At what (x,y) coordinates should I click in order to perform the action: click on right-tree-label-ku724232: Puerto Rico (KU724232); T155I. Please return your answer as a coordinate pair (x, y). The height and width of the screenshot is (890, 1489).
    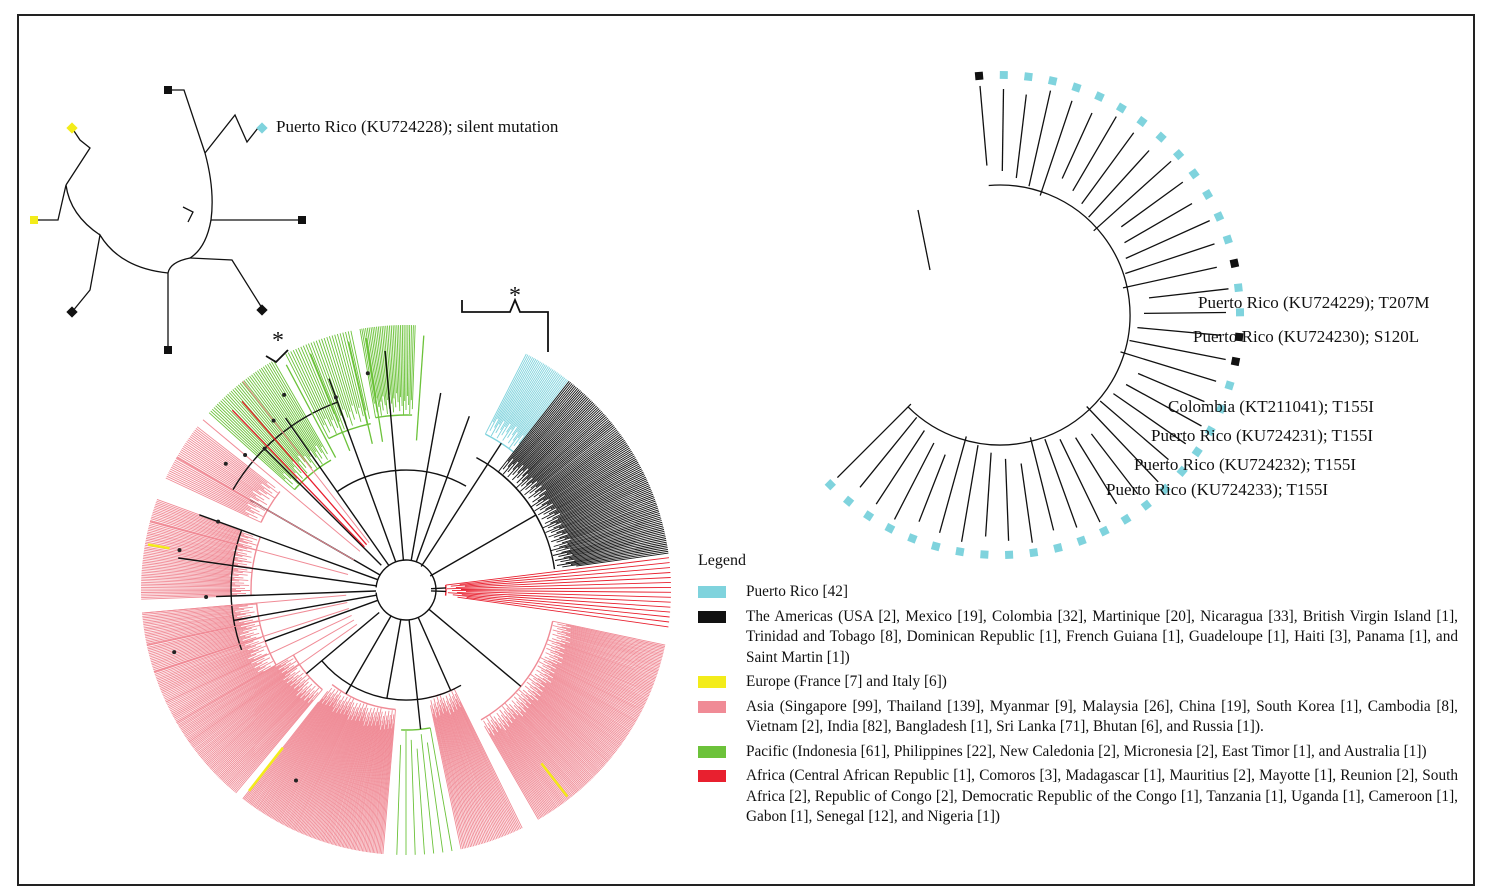
    Looking at the image, I should click on (1245, 464).